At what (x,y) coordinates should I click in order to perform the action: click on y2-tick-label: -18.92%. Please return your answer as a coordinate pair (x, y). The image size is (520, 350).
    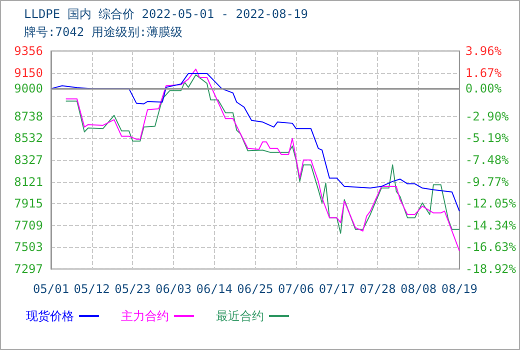
    Looking at the image, I should click on (491, 269).